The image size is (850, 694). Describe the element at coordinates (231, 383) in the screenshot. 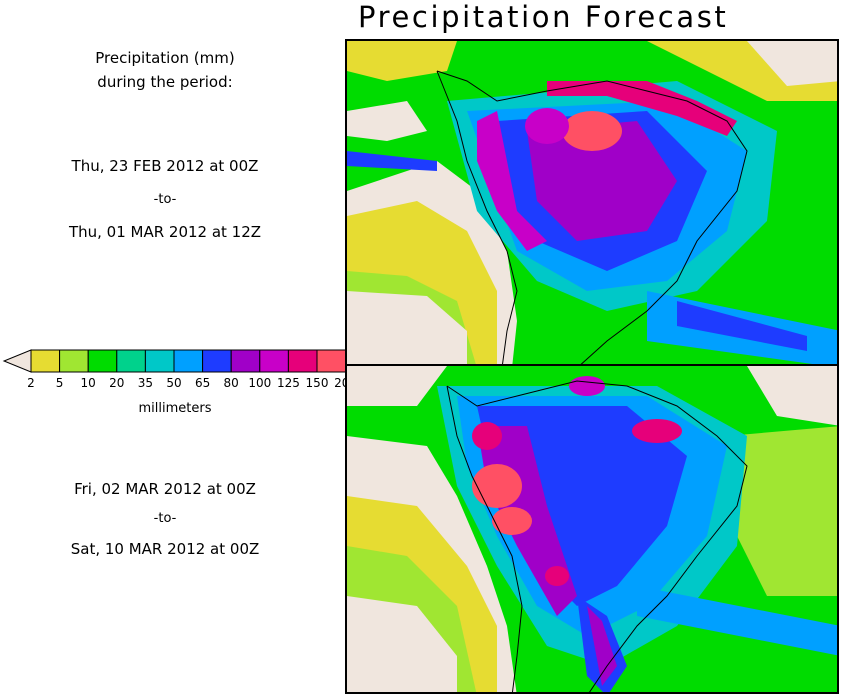

I see `colorbar-tick-label: 80` at that location.